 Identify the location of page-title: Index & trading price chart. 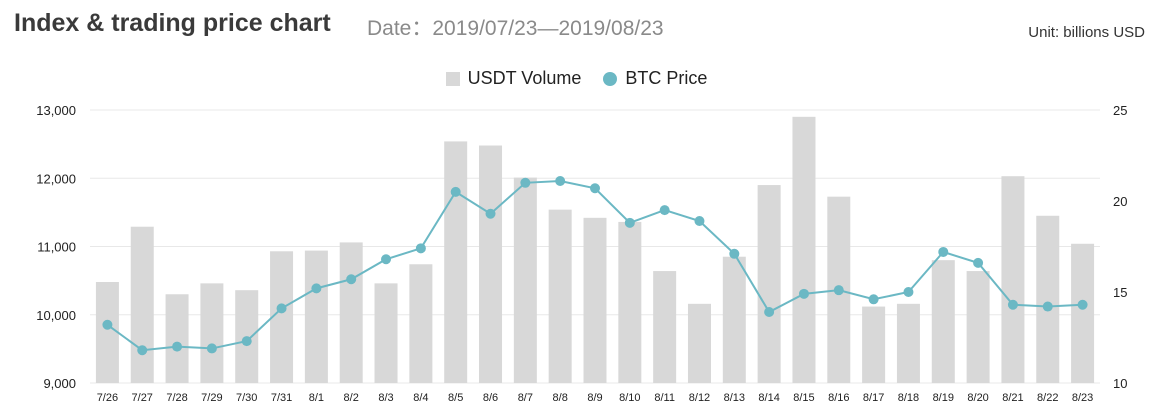
(172, 23).